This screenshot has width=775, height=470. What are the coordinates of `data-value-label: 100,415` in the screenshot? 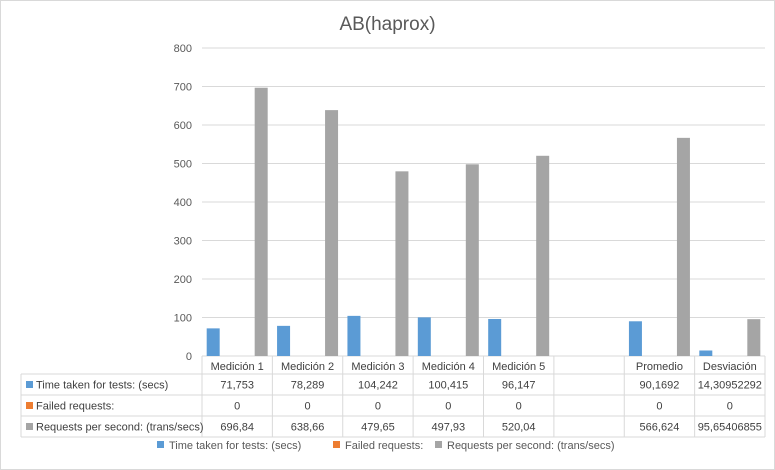 It's located at (448, 386).